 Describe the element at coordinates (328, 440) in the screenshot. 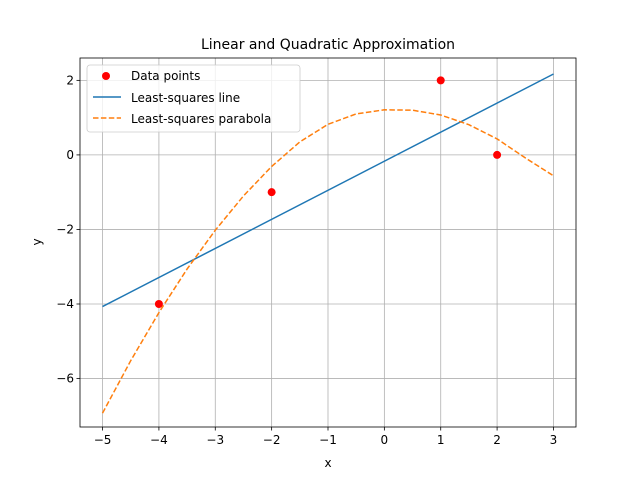

I see `x-tick-label: −1` at that location.